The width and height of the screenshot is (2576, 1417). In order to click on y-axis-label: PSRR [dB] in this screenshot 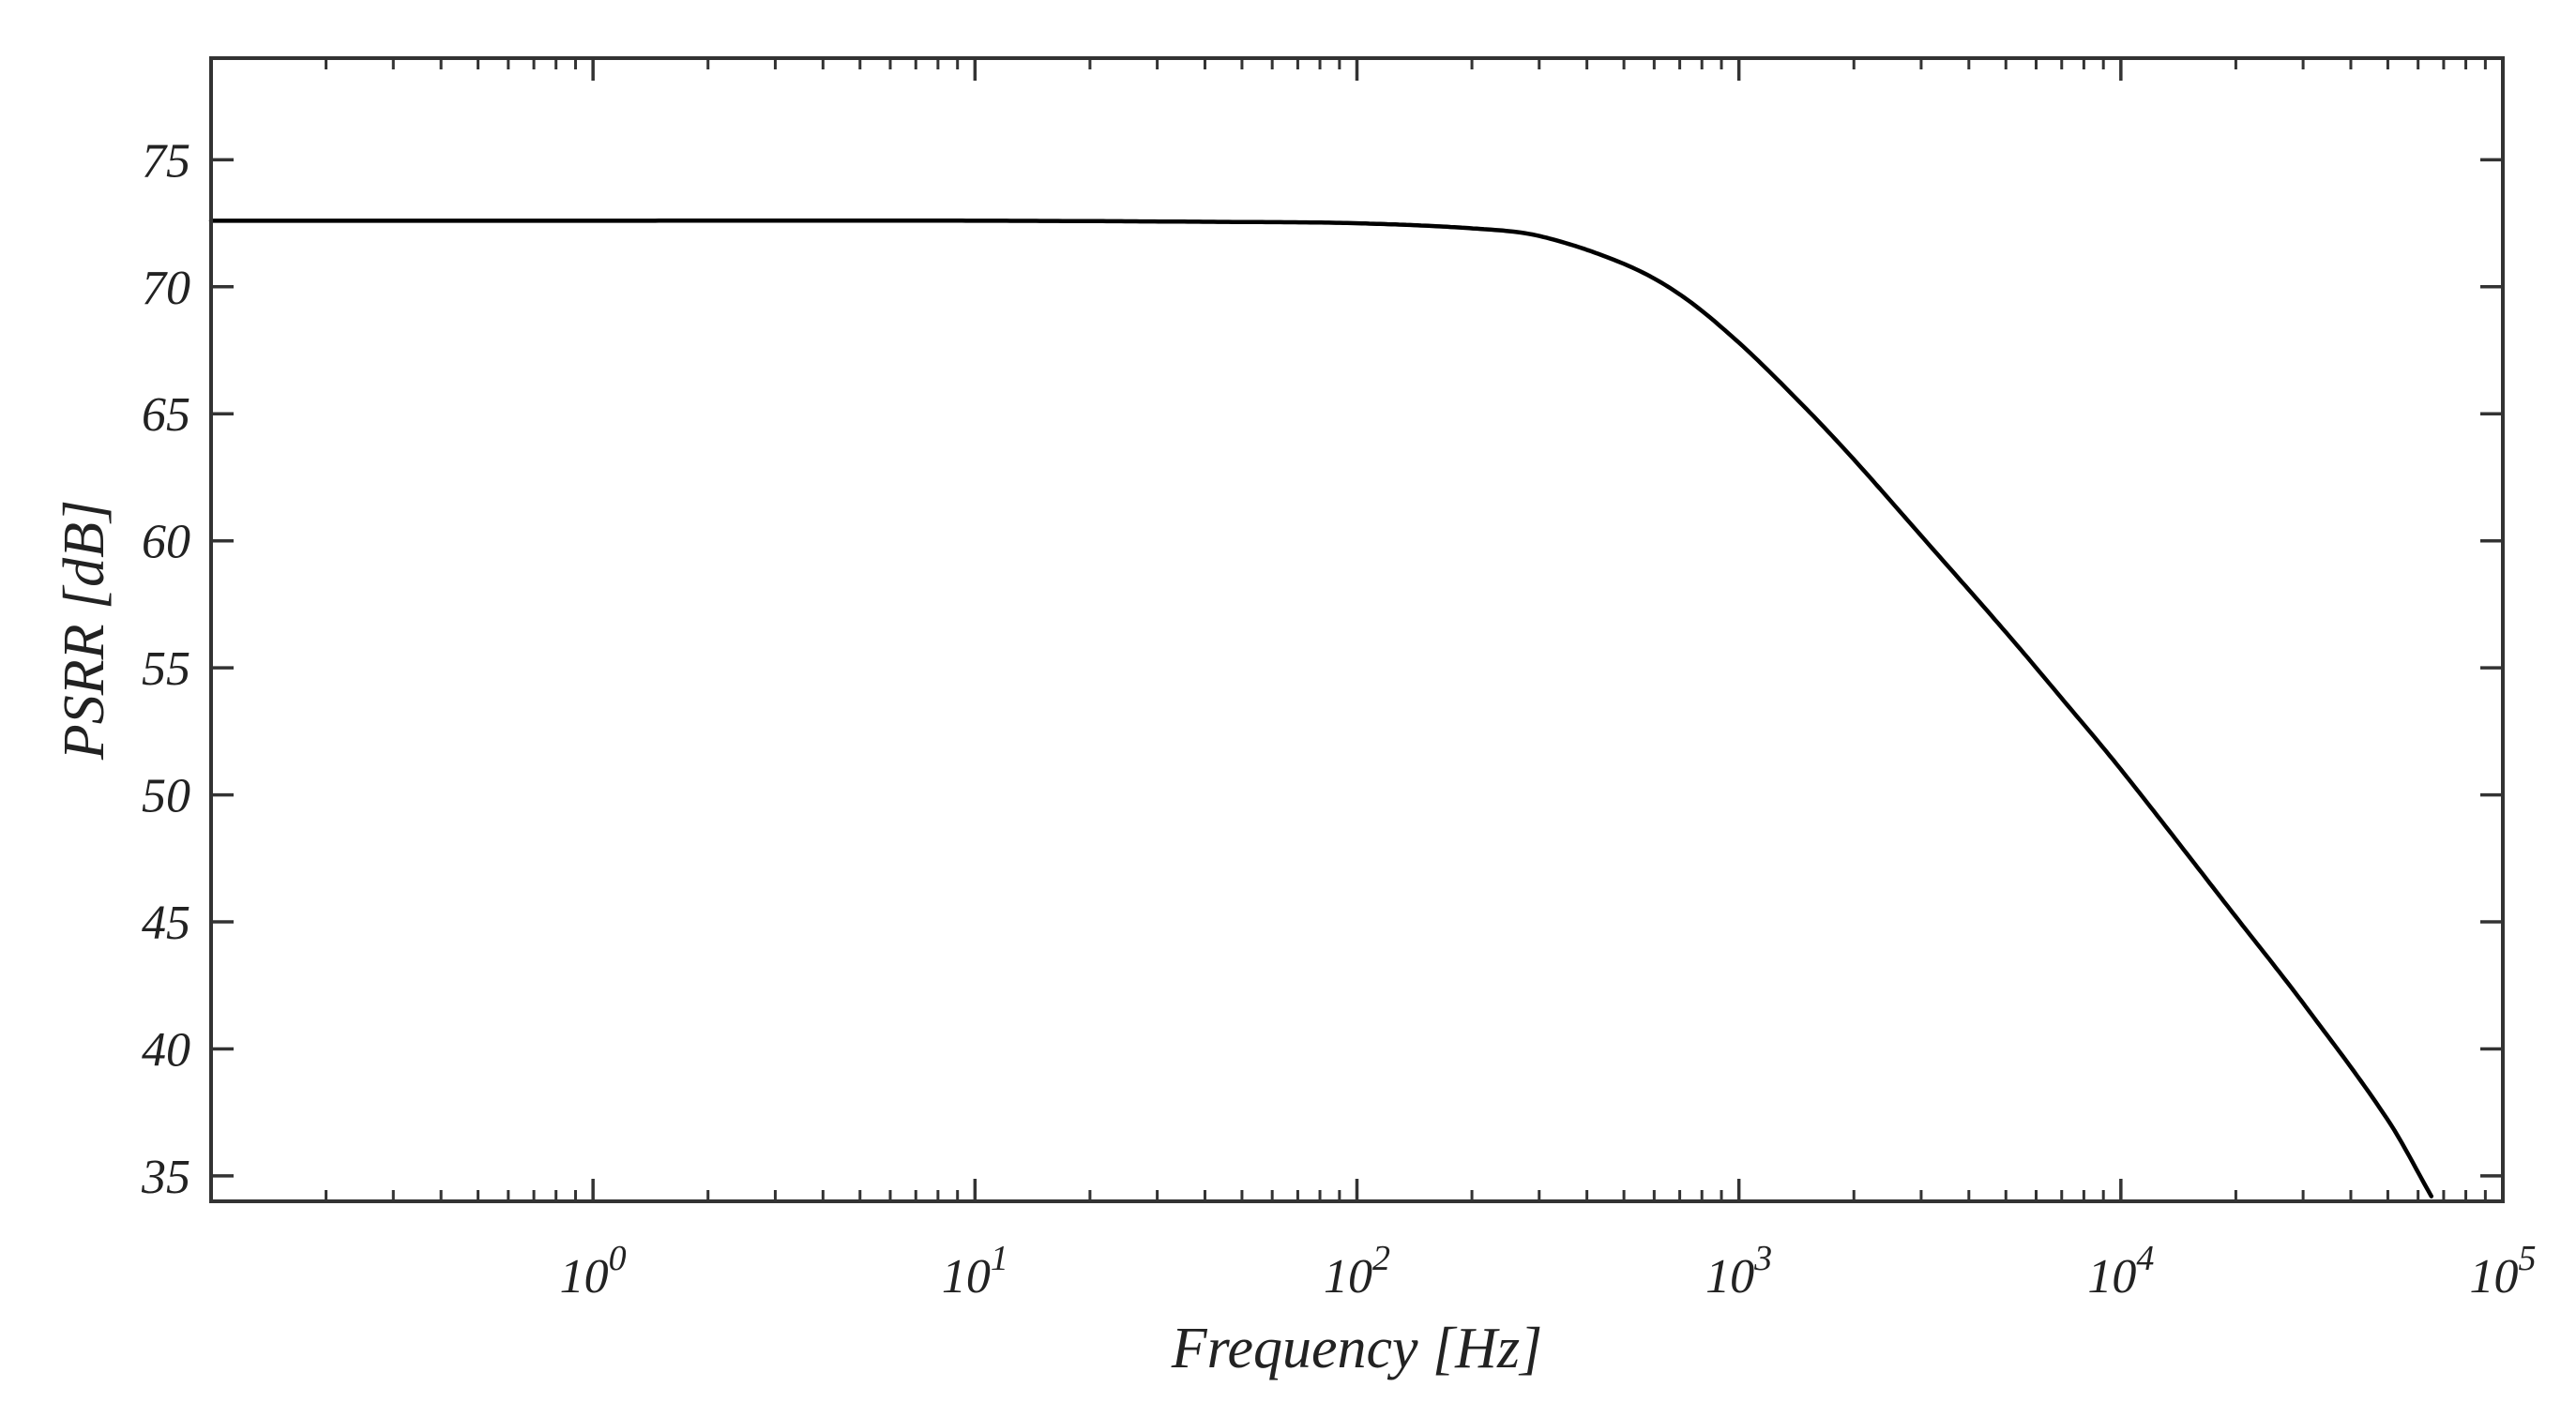, I will do `click(84, 630)`.